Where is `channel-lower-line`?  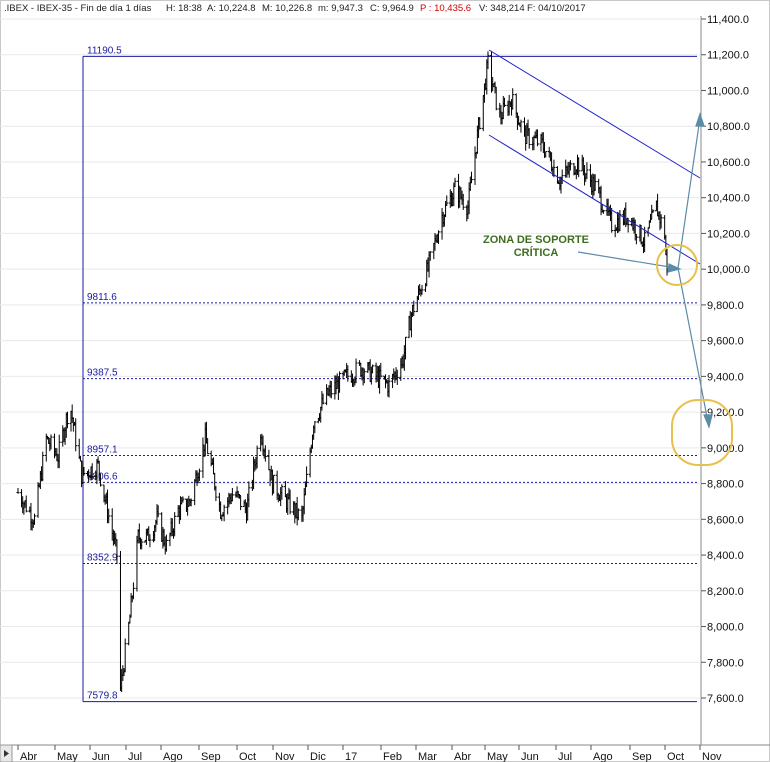
channel-lower-line is located at coordinates (594, 199).